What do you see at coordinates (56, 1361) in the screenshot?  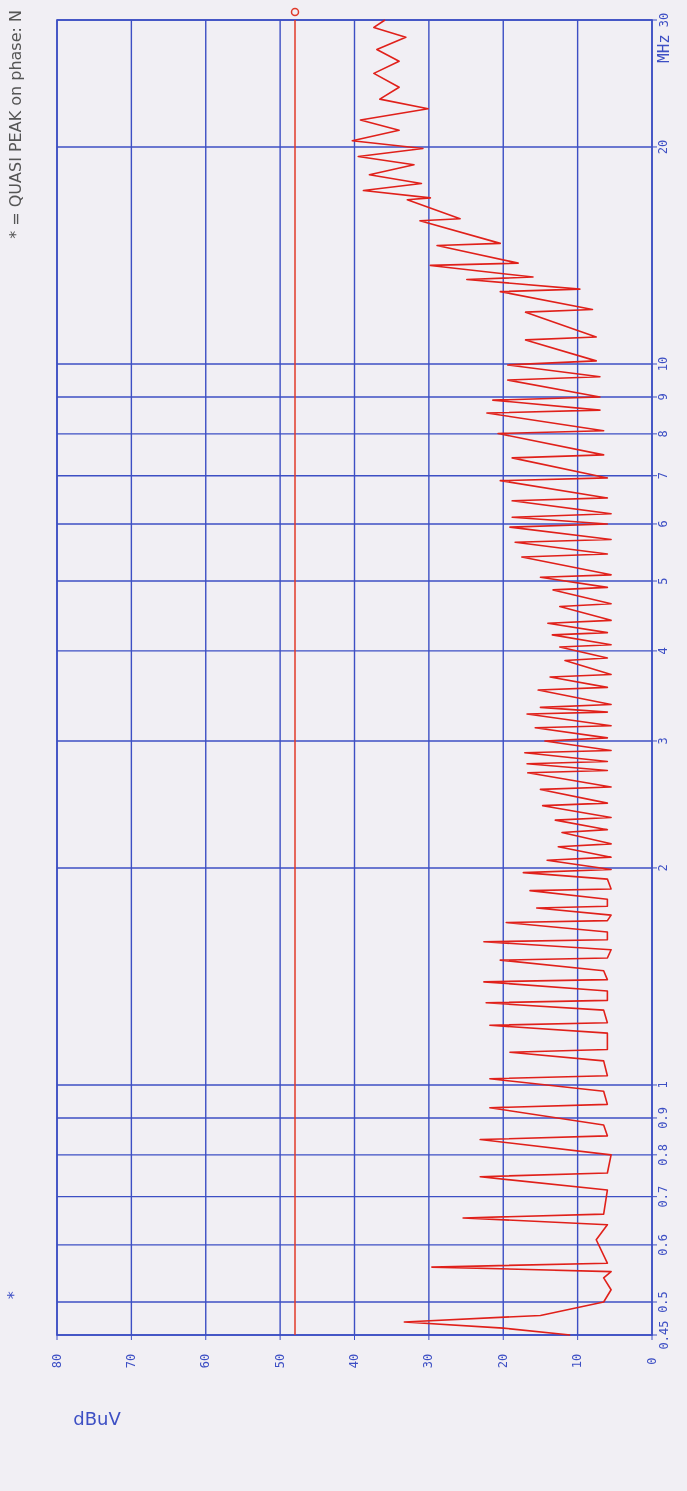 I see `x-tick-label: 80` at bounding box center [56, 1361].